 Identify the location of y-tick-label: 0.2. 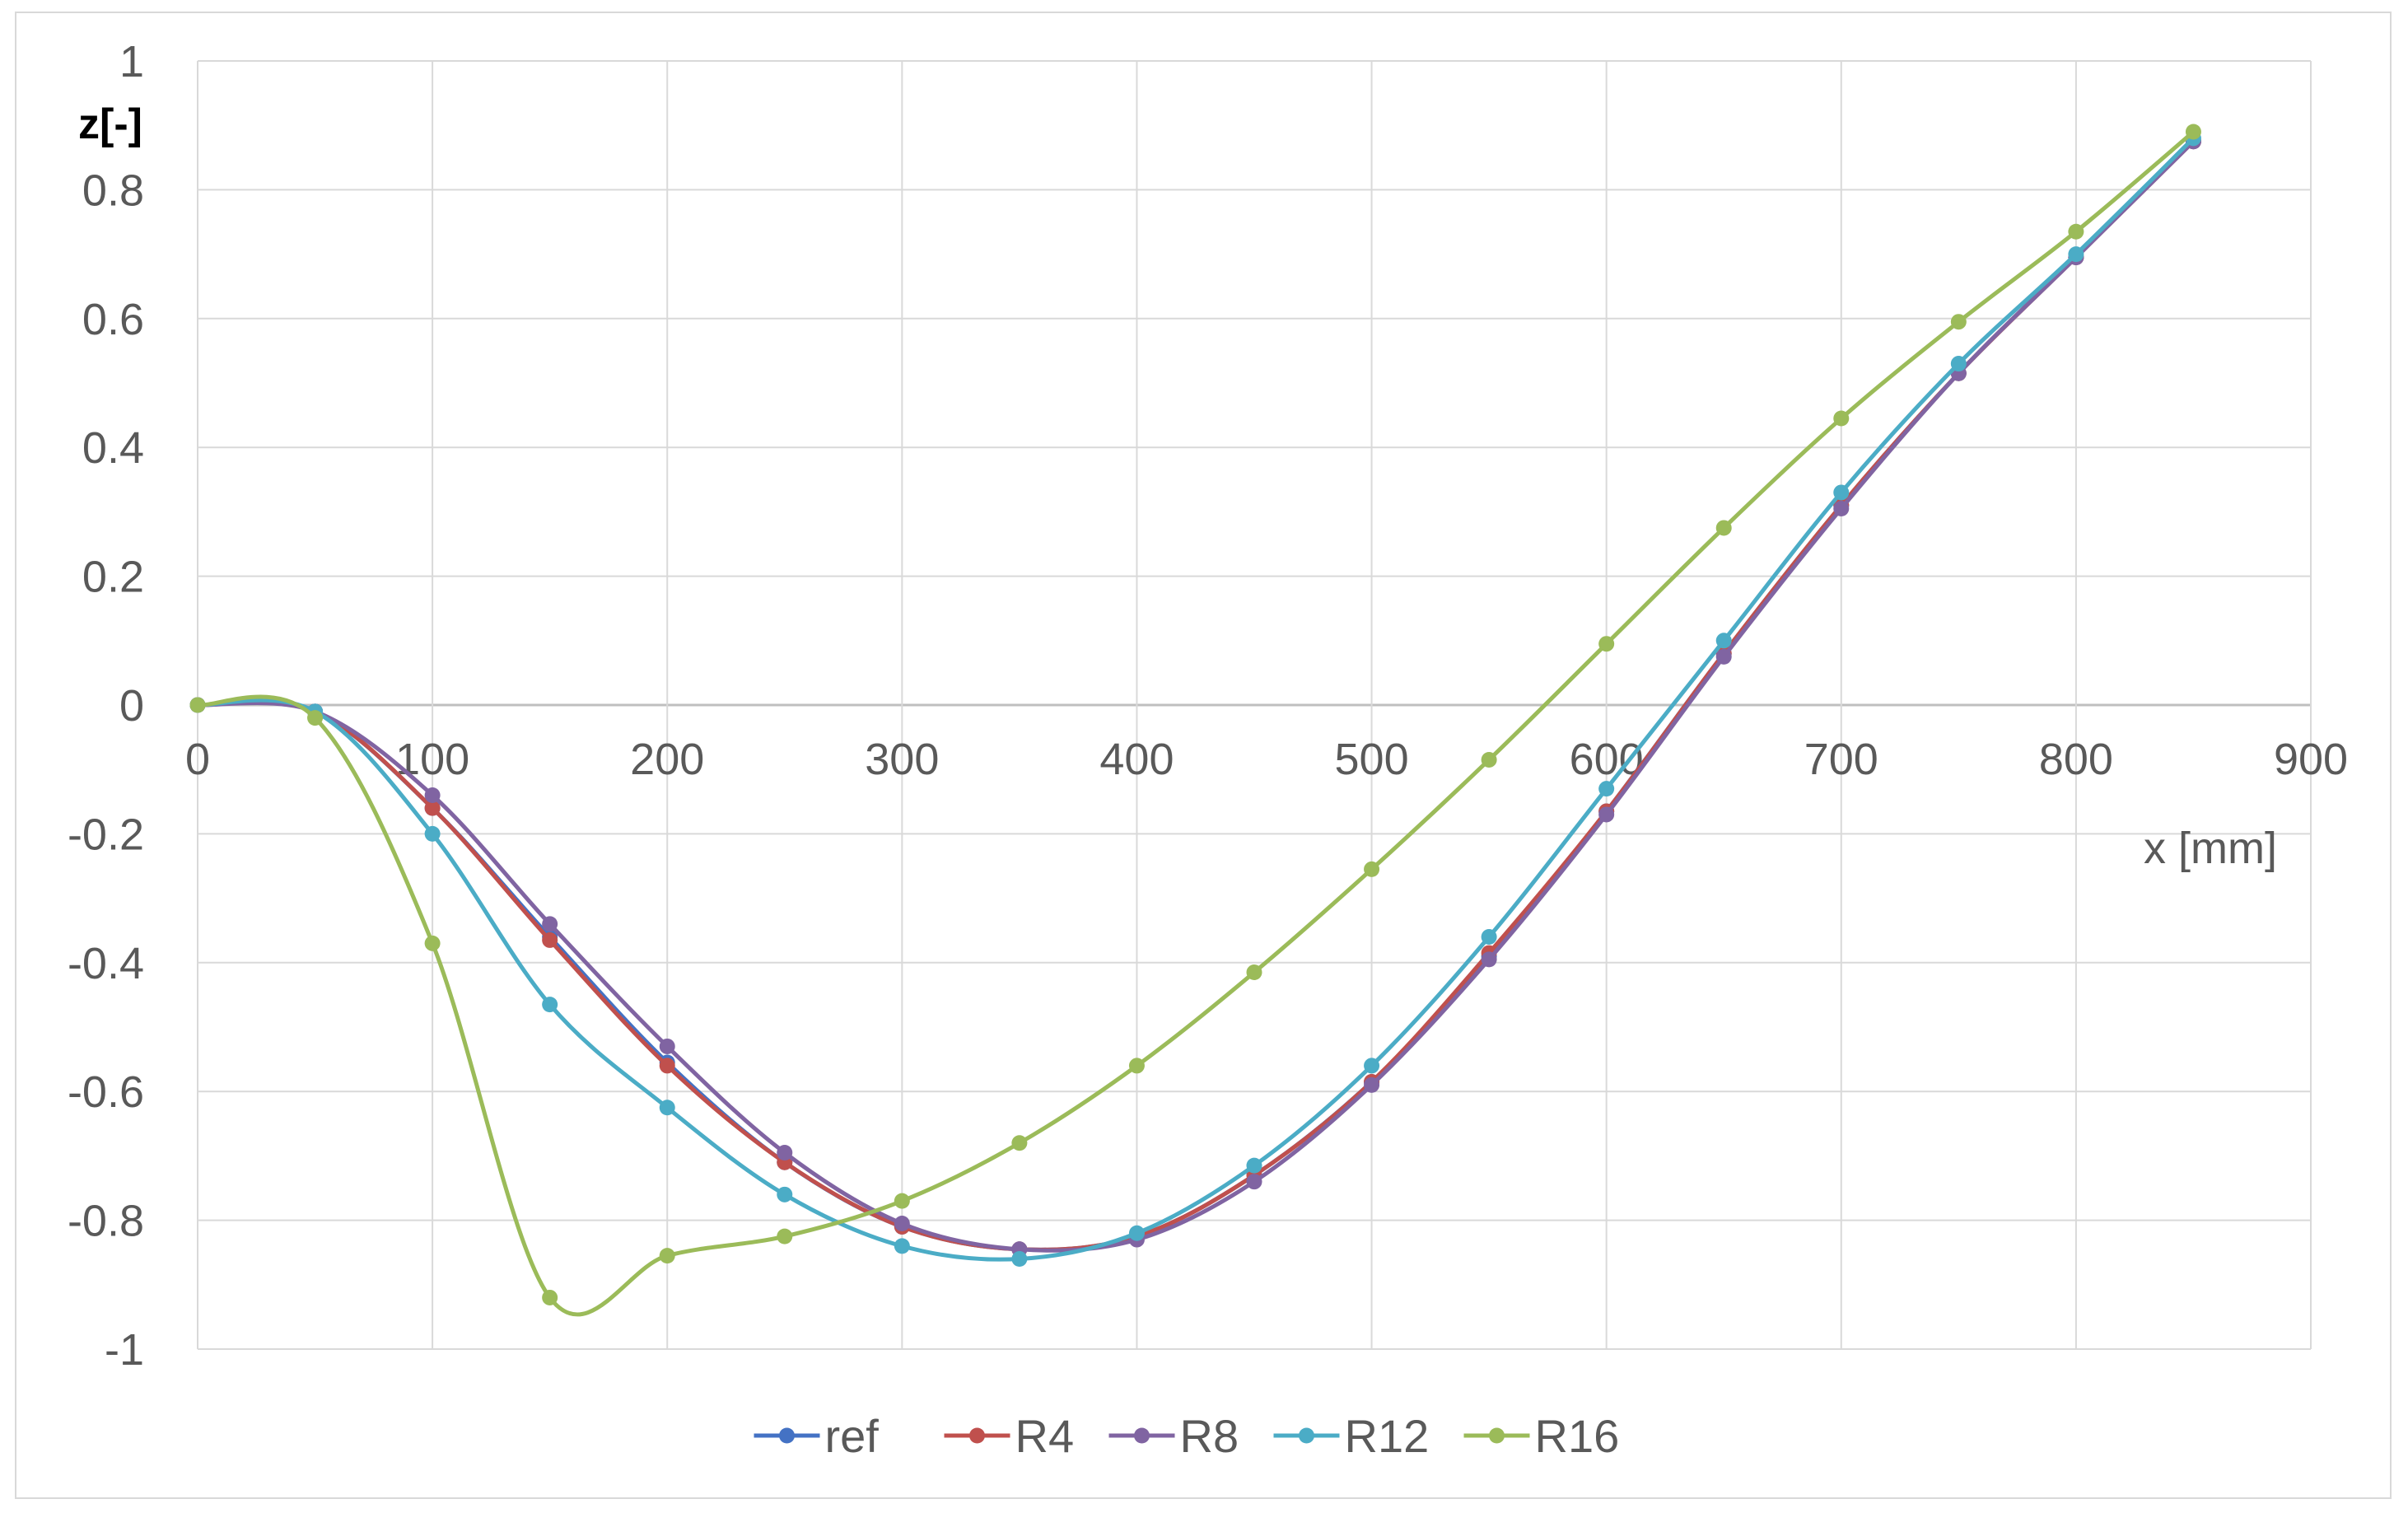
(113, 577).